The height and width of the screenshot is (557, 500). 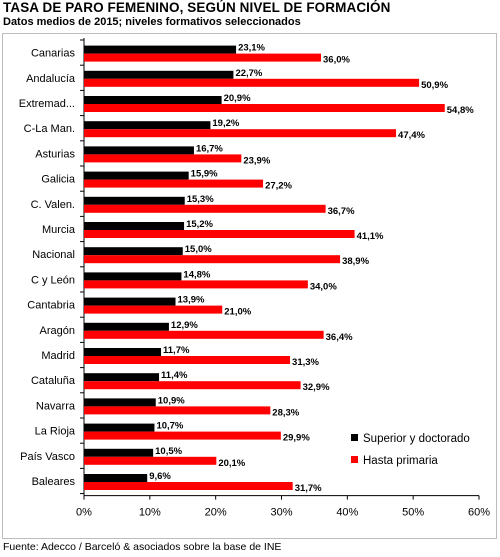 I want to click on data-label-superior: 22,7%, so click(x=248, y=73).